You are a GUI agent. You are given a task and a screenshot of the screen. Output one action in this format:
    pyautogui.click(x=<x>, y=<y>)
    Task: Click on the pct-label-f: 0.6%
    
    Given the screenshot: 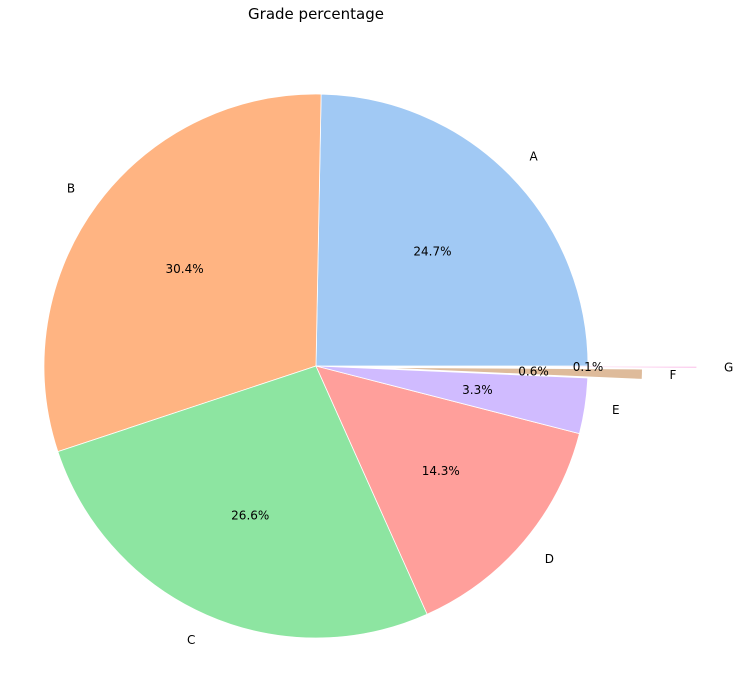 What is the action you would take?
    pyautogui.click(x=533, y=371)
    